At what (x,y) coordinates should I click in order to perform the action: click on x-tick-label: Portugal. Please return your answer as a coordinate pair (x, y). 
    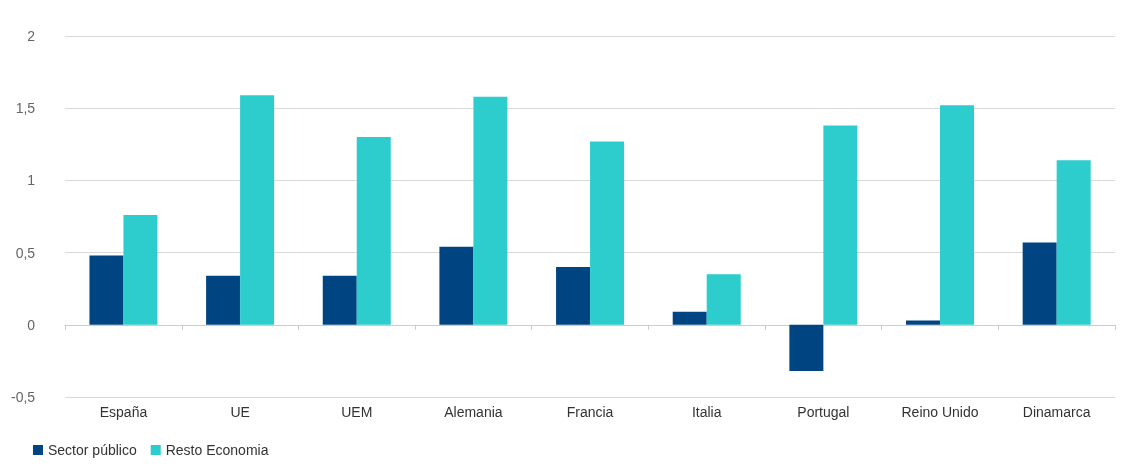
    Looking at the image, I should click on (823, 412).